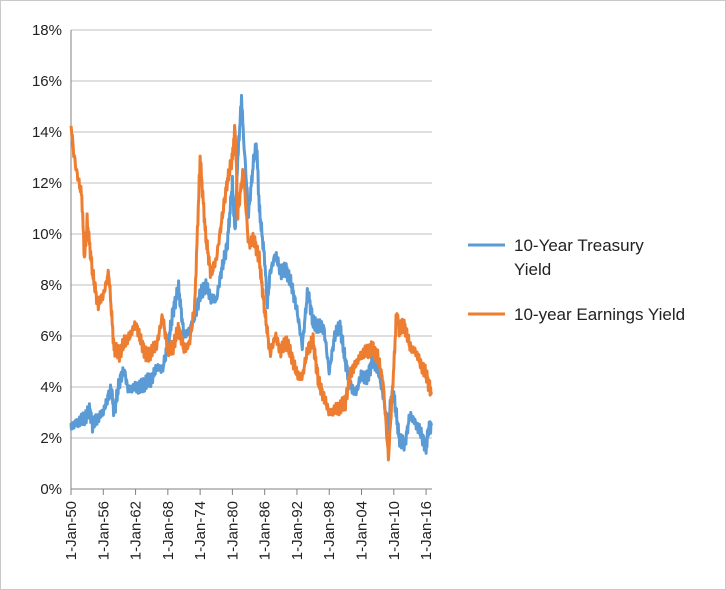 The image size is (726, 590). I want to click on x-tick-label: 1-Jan-16, so click(426, 530).